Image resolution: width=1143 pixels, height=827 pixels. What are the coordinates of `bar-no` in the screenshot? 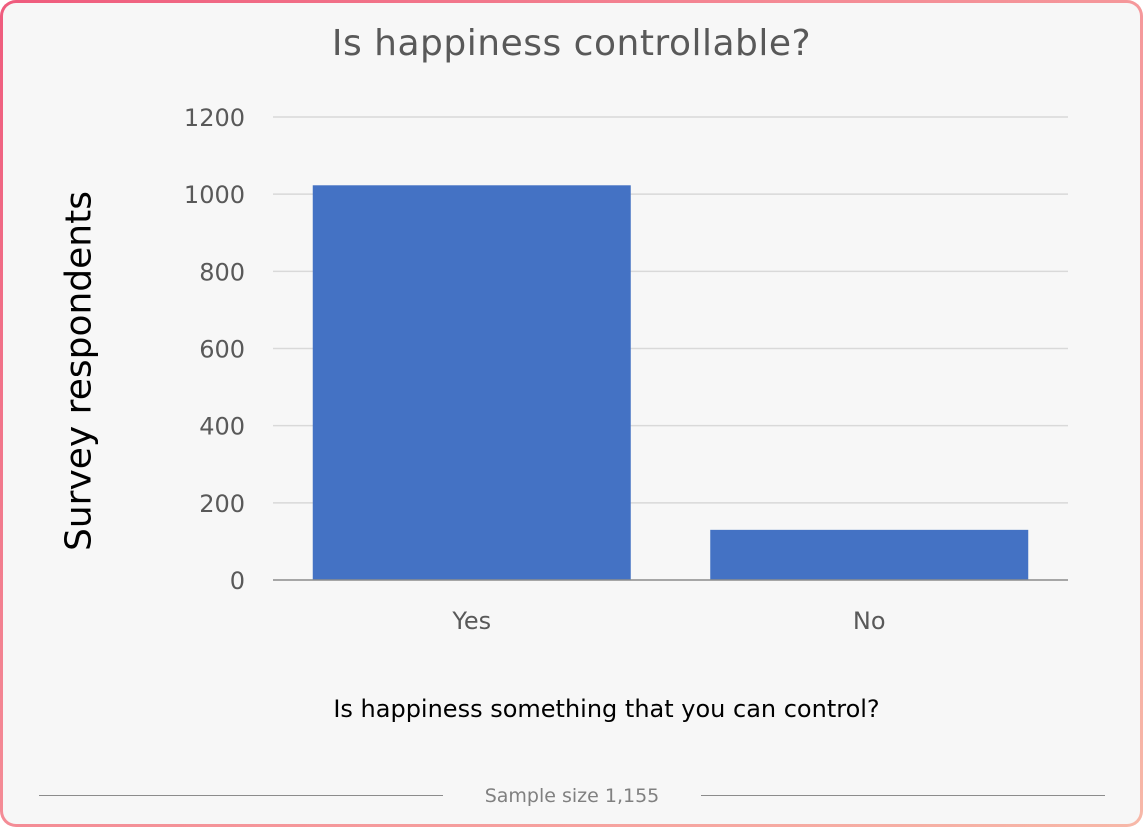 It's located at (869, 554).